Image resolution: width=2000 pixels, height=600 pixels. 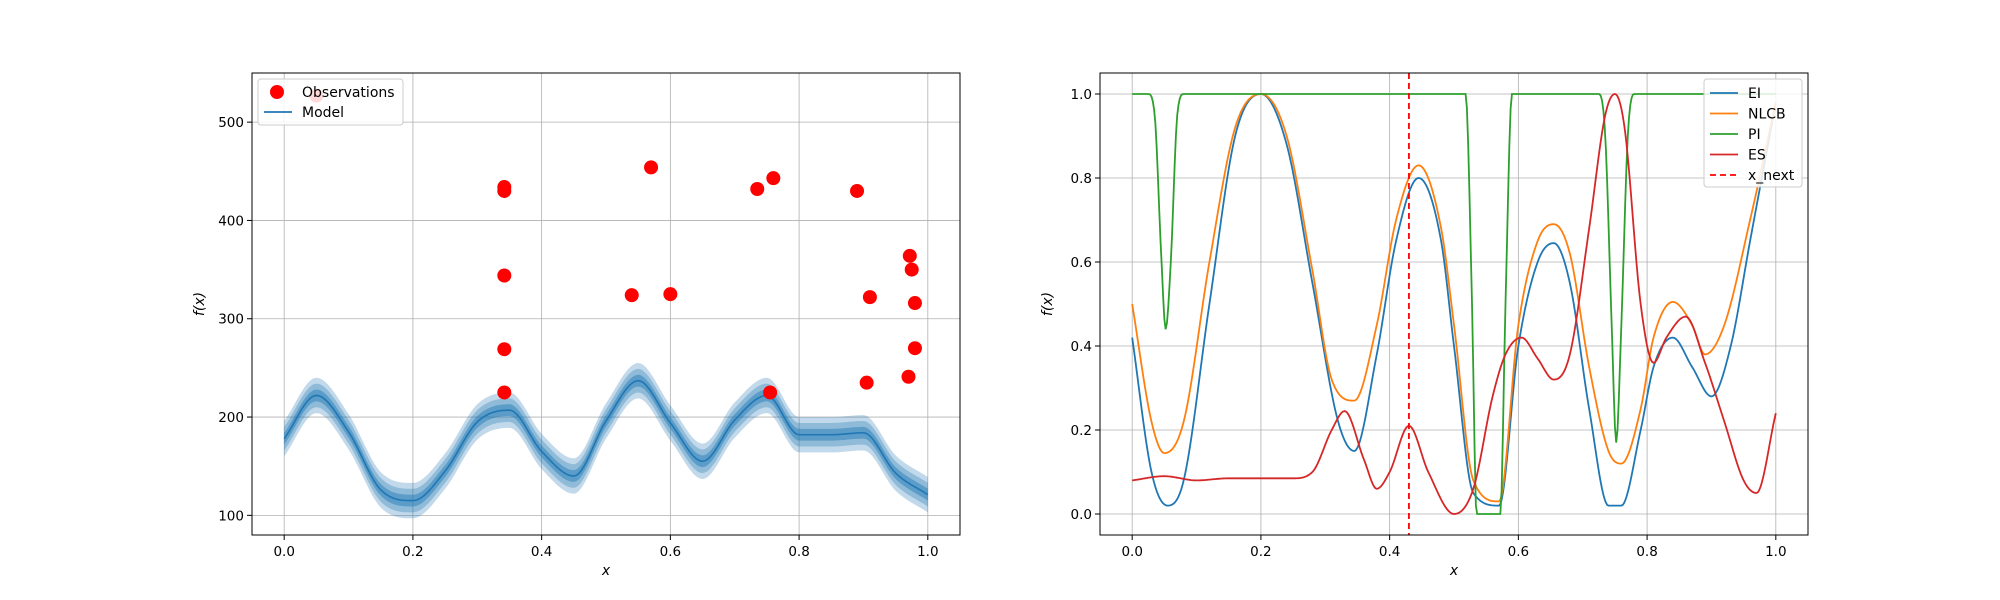 What do you see at coordinates (1081, 515) in the screenshot?
I see `right-ytick-label: 0.0` at bounding box center [1081, 515].